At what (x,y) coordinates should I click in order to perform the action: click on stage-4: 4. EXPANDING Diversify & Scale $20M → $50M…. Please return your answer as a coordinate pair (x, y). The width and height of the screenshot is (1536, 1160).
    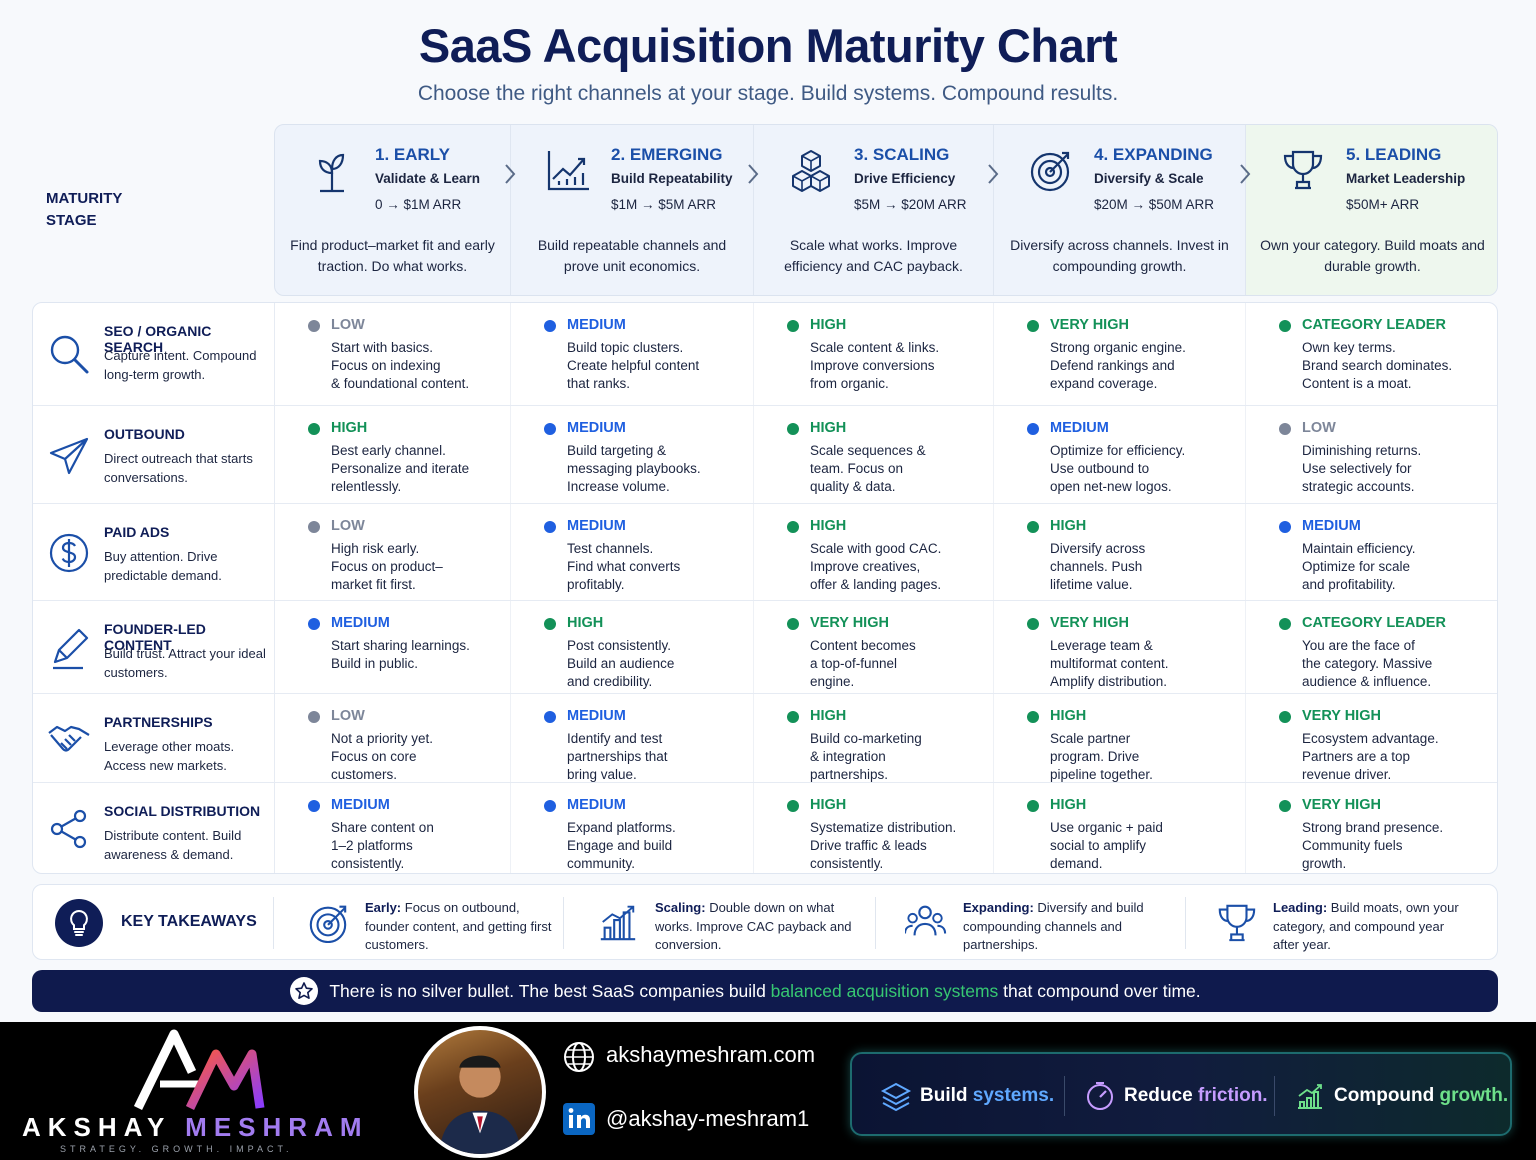
    Looking at the image, I should click on (1122, 210).